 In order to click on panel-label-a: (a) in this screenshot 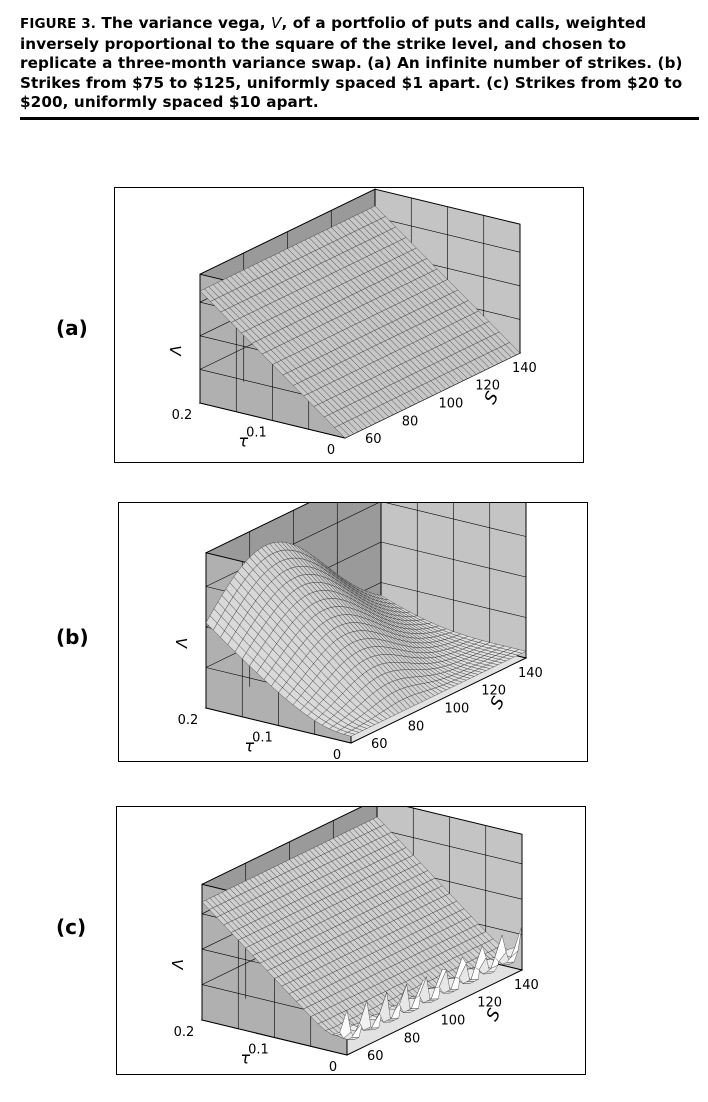, I will do `click(72, 328)`.